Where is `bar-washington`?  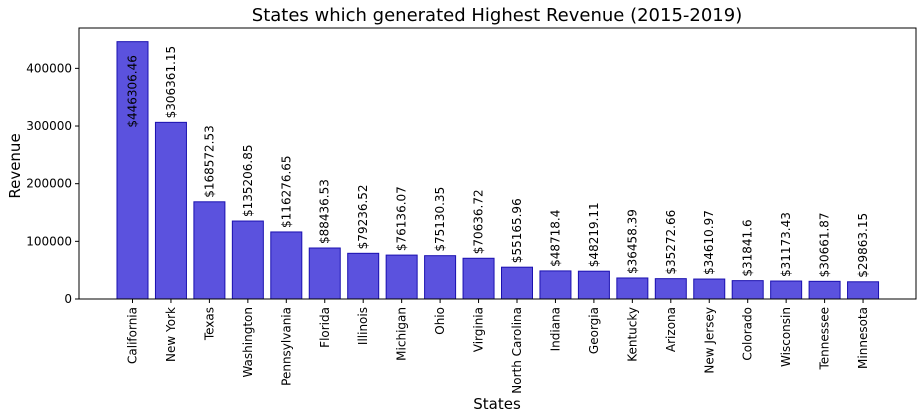
bar-washington is located at coordinates (247, 260).